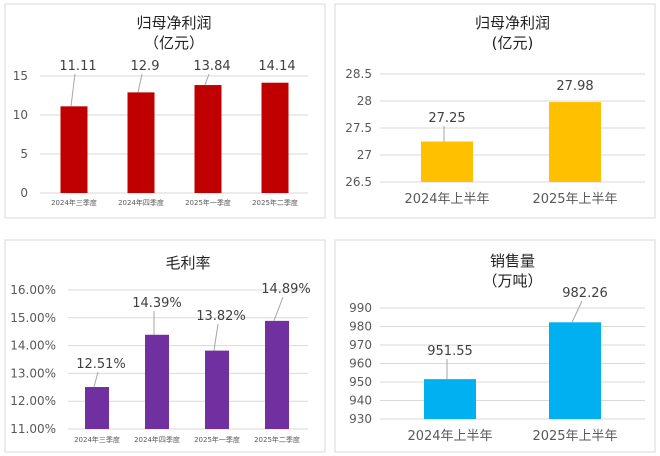 The image size is (660, 456). What do you see at coordinates (360, 382) in the screenshot?
I see `y-tick-label: 950` at bounding box center [360, 382].